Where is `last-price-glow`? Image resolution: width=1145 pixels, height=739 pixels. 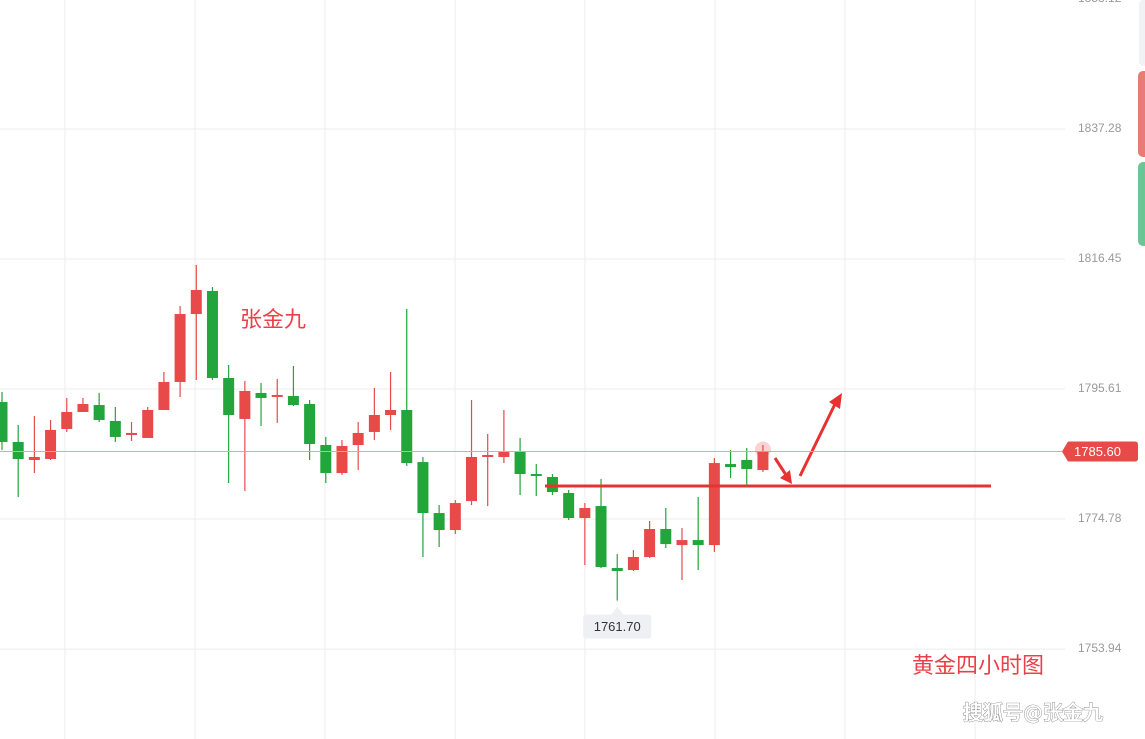
last-price-glow is located at coordinates (762, 449).